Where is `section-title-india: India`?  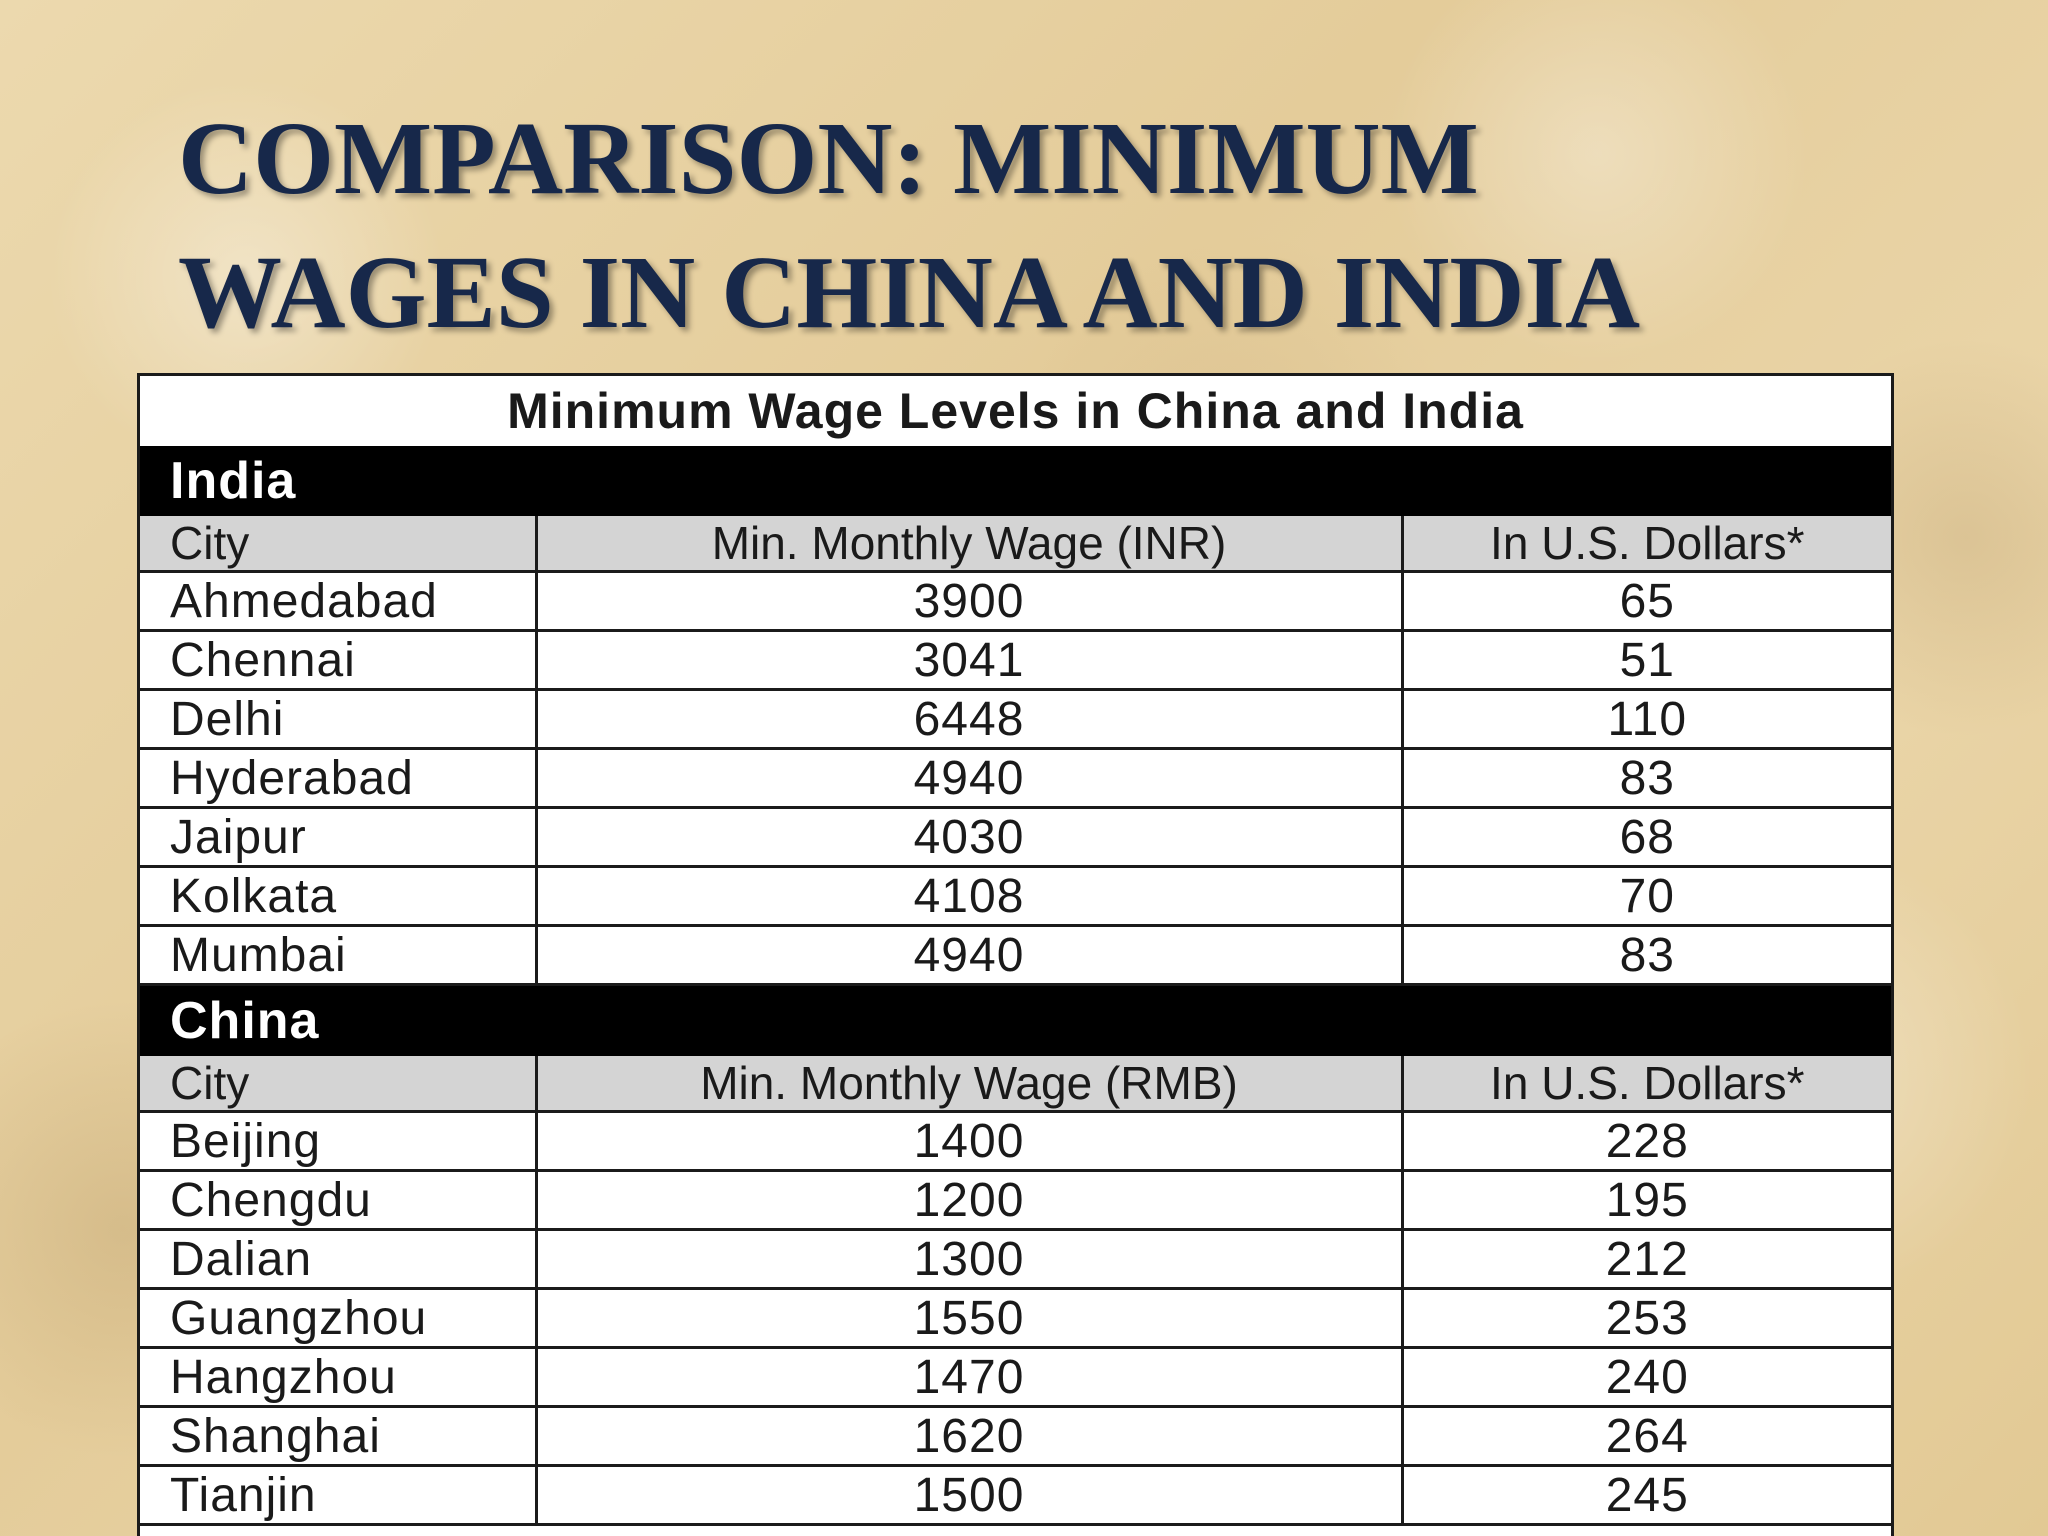
section-title-india: India is located at coordinates (1015, 481).